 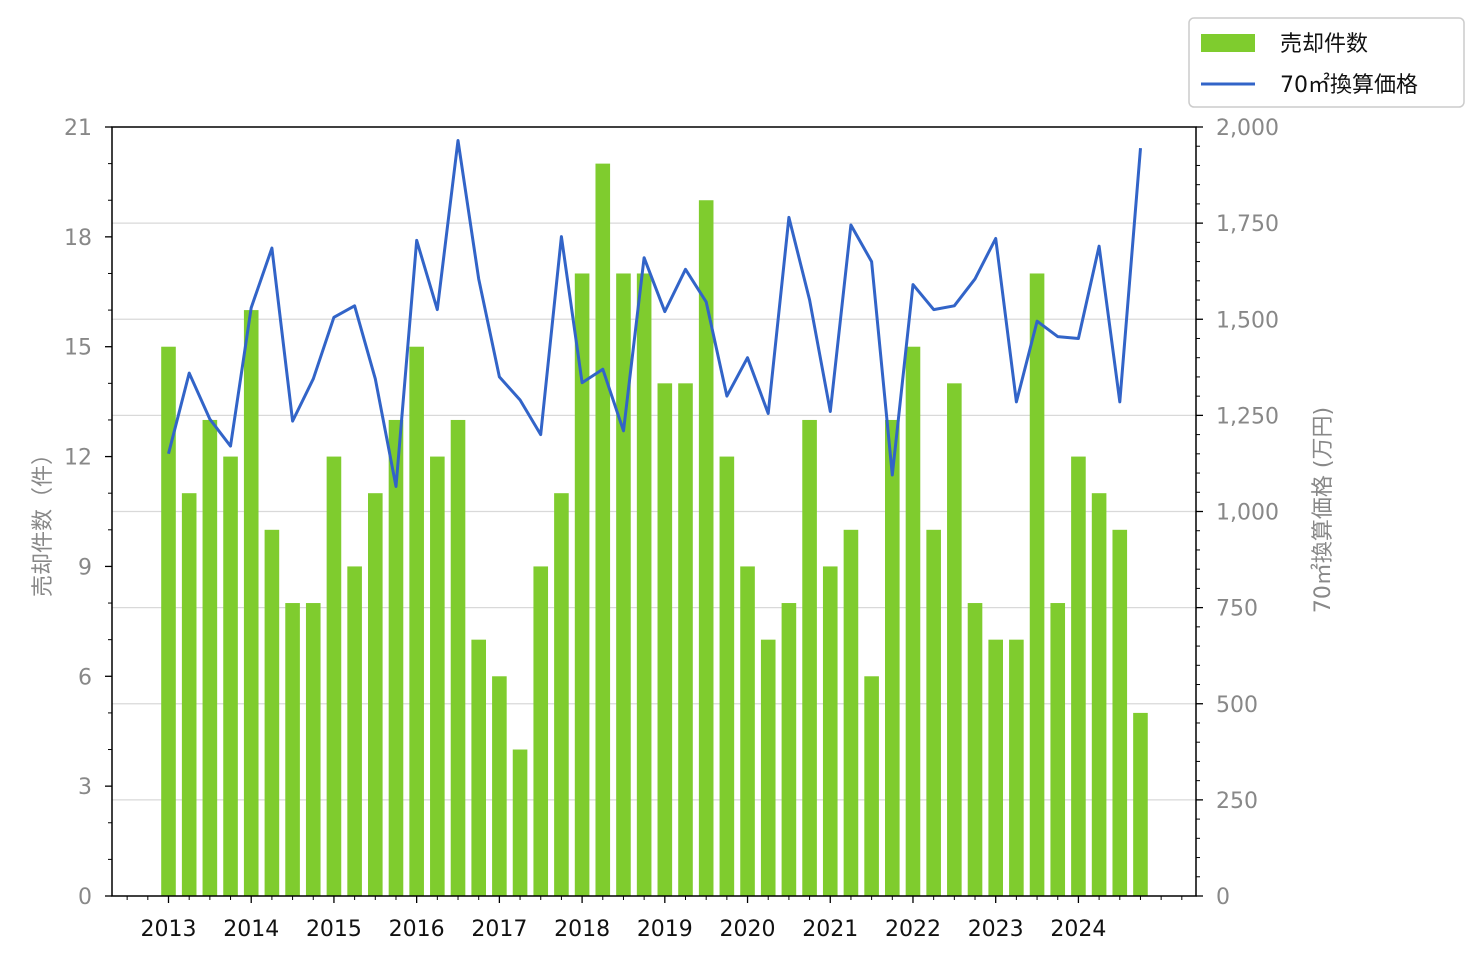 I want to click on right-tick-label: 750, so click(x=1237, y=609).